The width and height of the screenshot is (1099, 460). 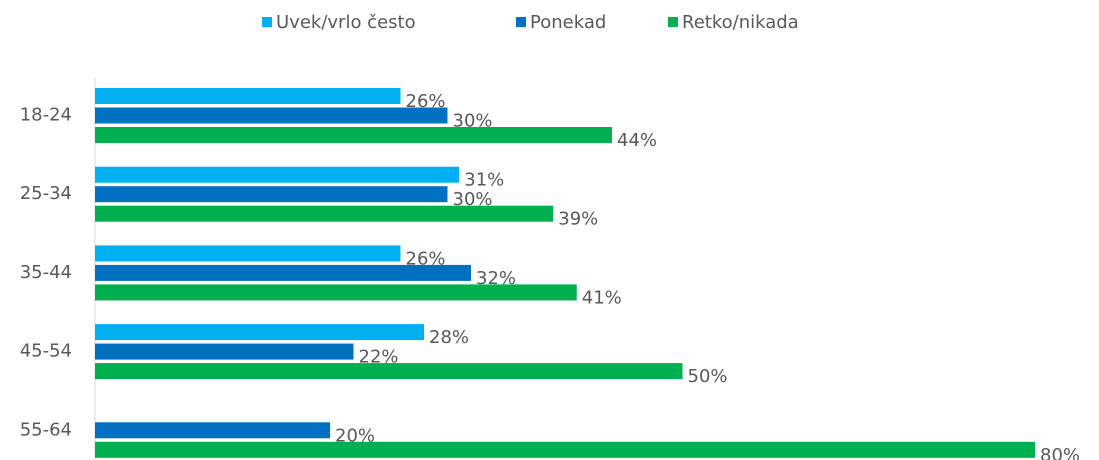 I want to click on legend-label: Retko/nikada, so click(x=740, y=22).